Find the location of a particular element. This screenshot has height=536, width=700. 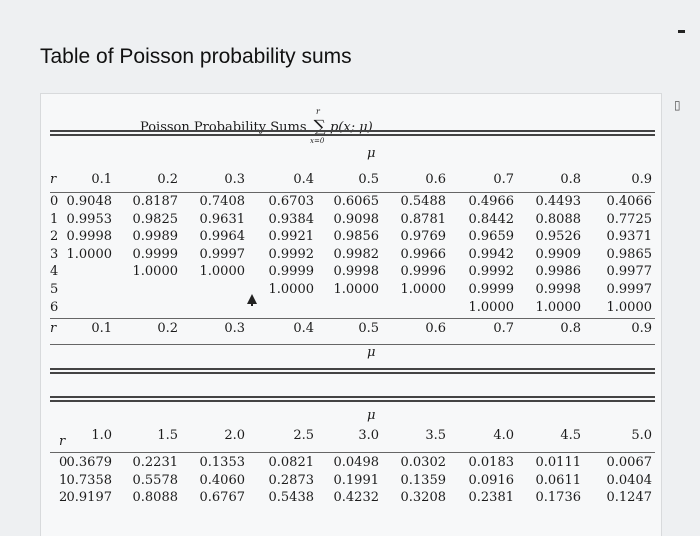

table-cell: 0.1991 is located at coordinates (356, 480).